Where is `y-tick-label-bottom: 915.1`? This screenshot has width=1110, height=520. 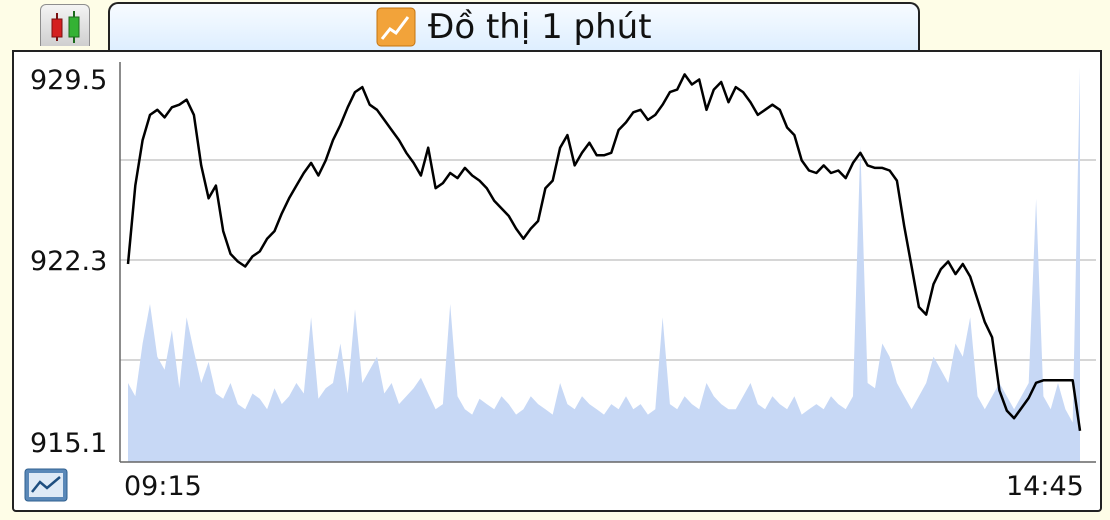 y-tick-label-bottom: 915.1 is located at coordinates (69, 443).